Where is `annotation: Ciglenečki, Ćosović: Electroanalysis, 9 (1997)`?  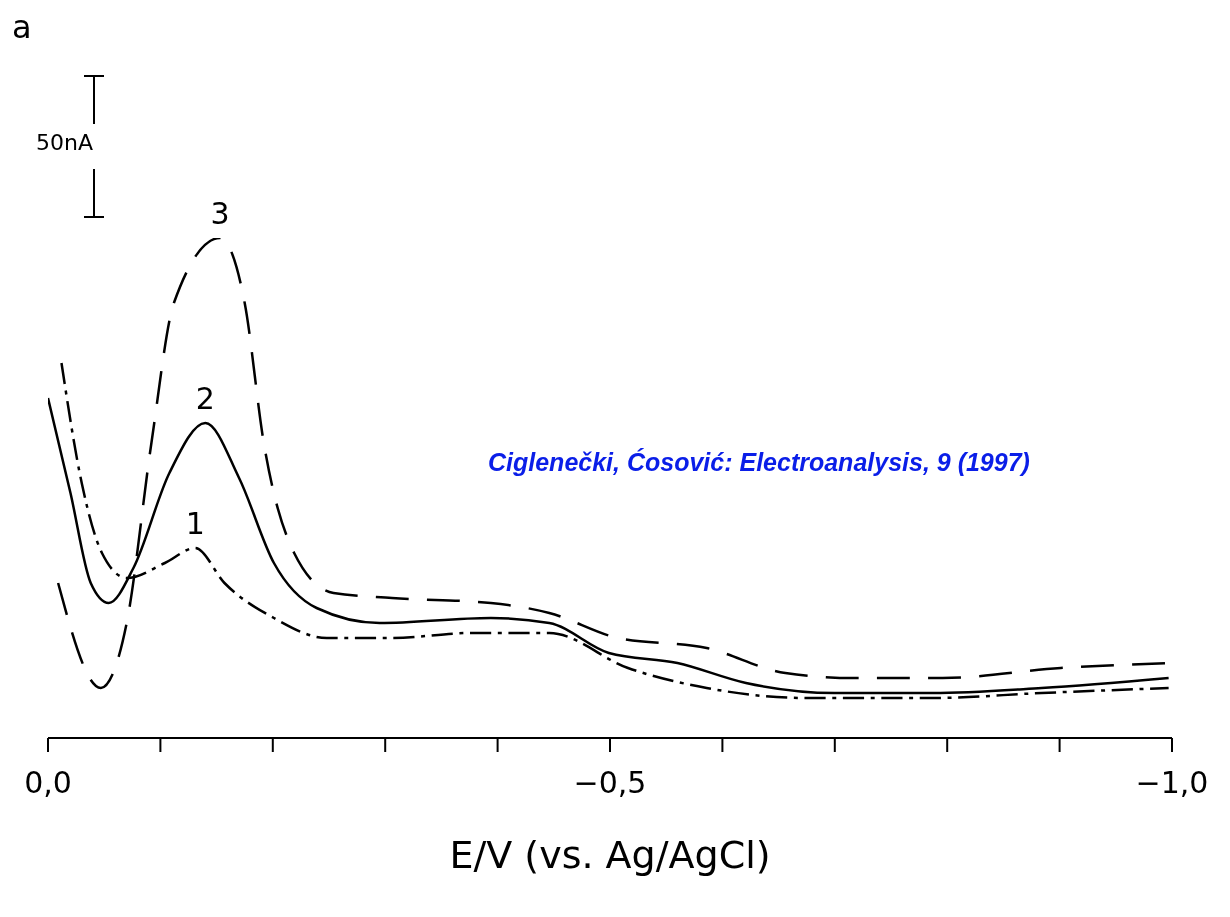
annotation: Ciglenečki, Ćosović: Electroanalysis, 9 (1997) is located at coordinates (759, 462).